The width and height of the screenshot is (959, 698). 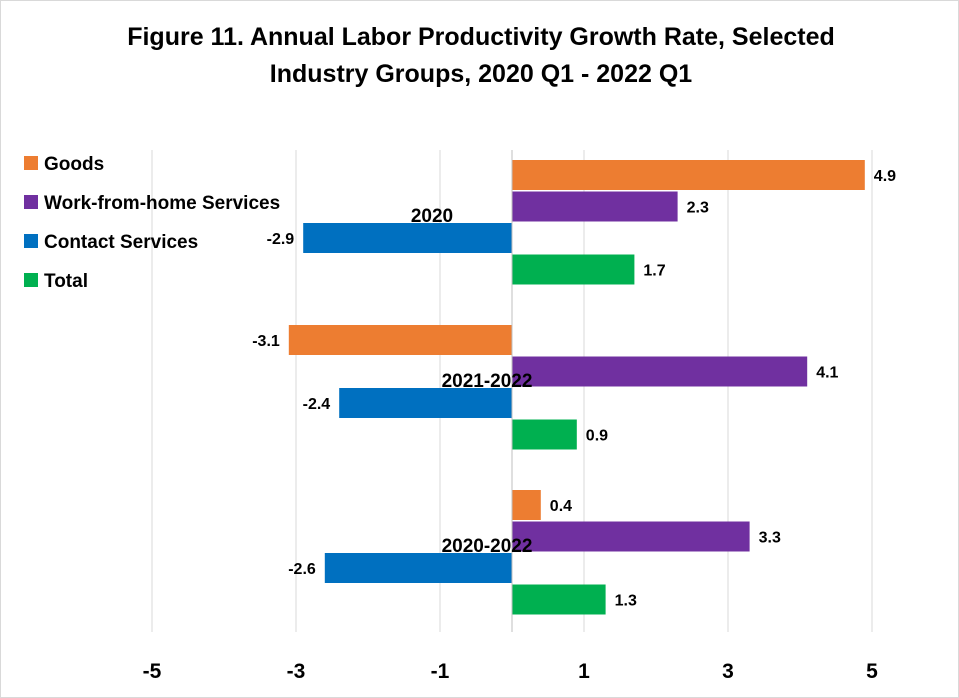 What do you see at coordinates (266, 341) in the screenshot?
I see `value-label-goods-2021-2022: -3.1` at bounding box center [266, 341].